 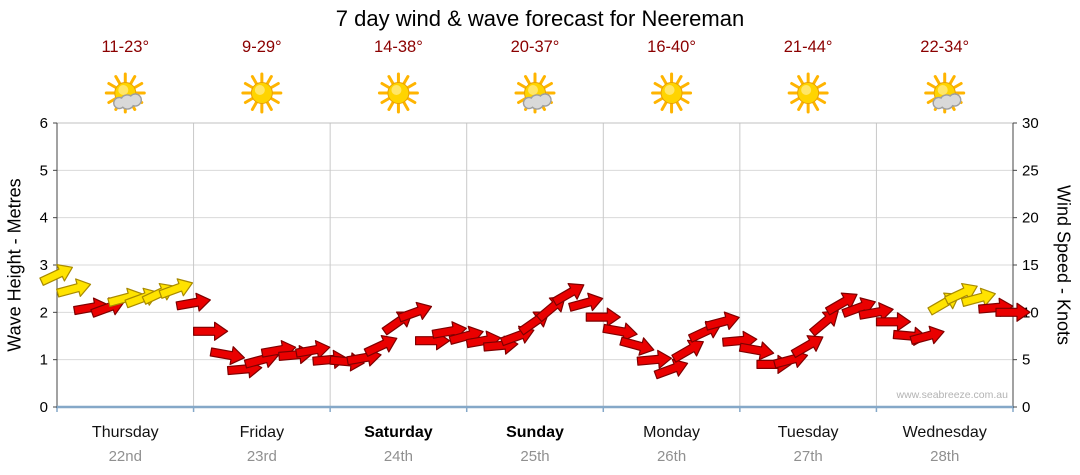 What do you see at coordinates (44, 123) in the screenshot?
I see `left-axis-tick-label: 6` at bounding box center [44, 123].